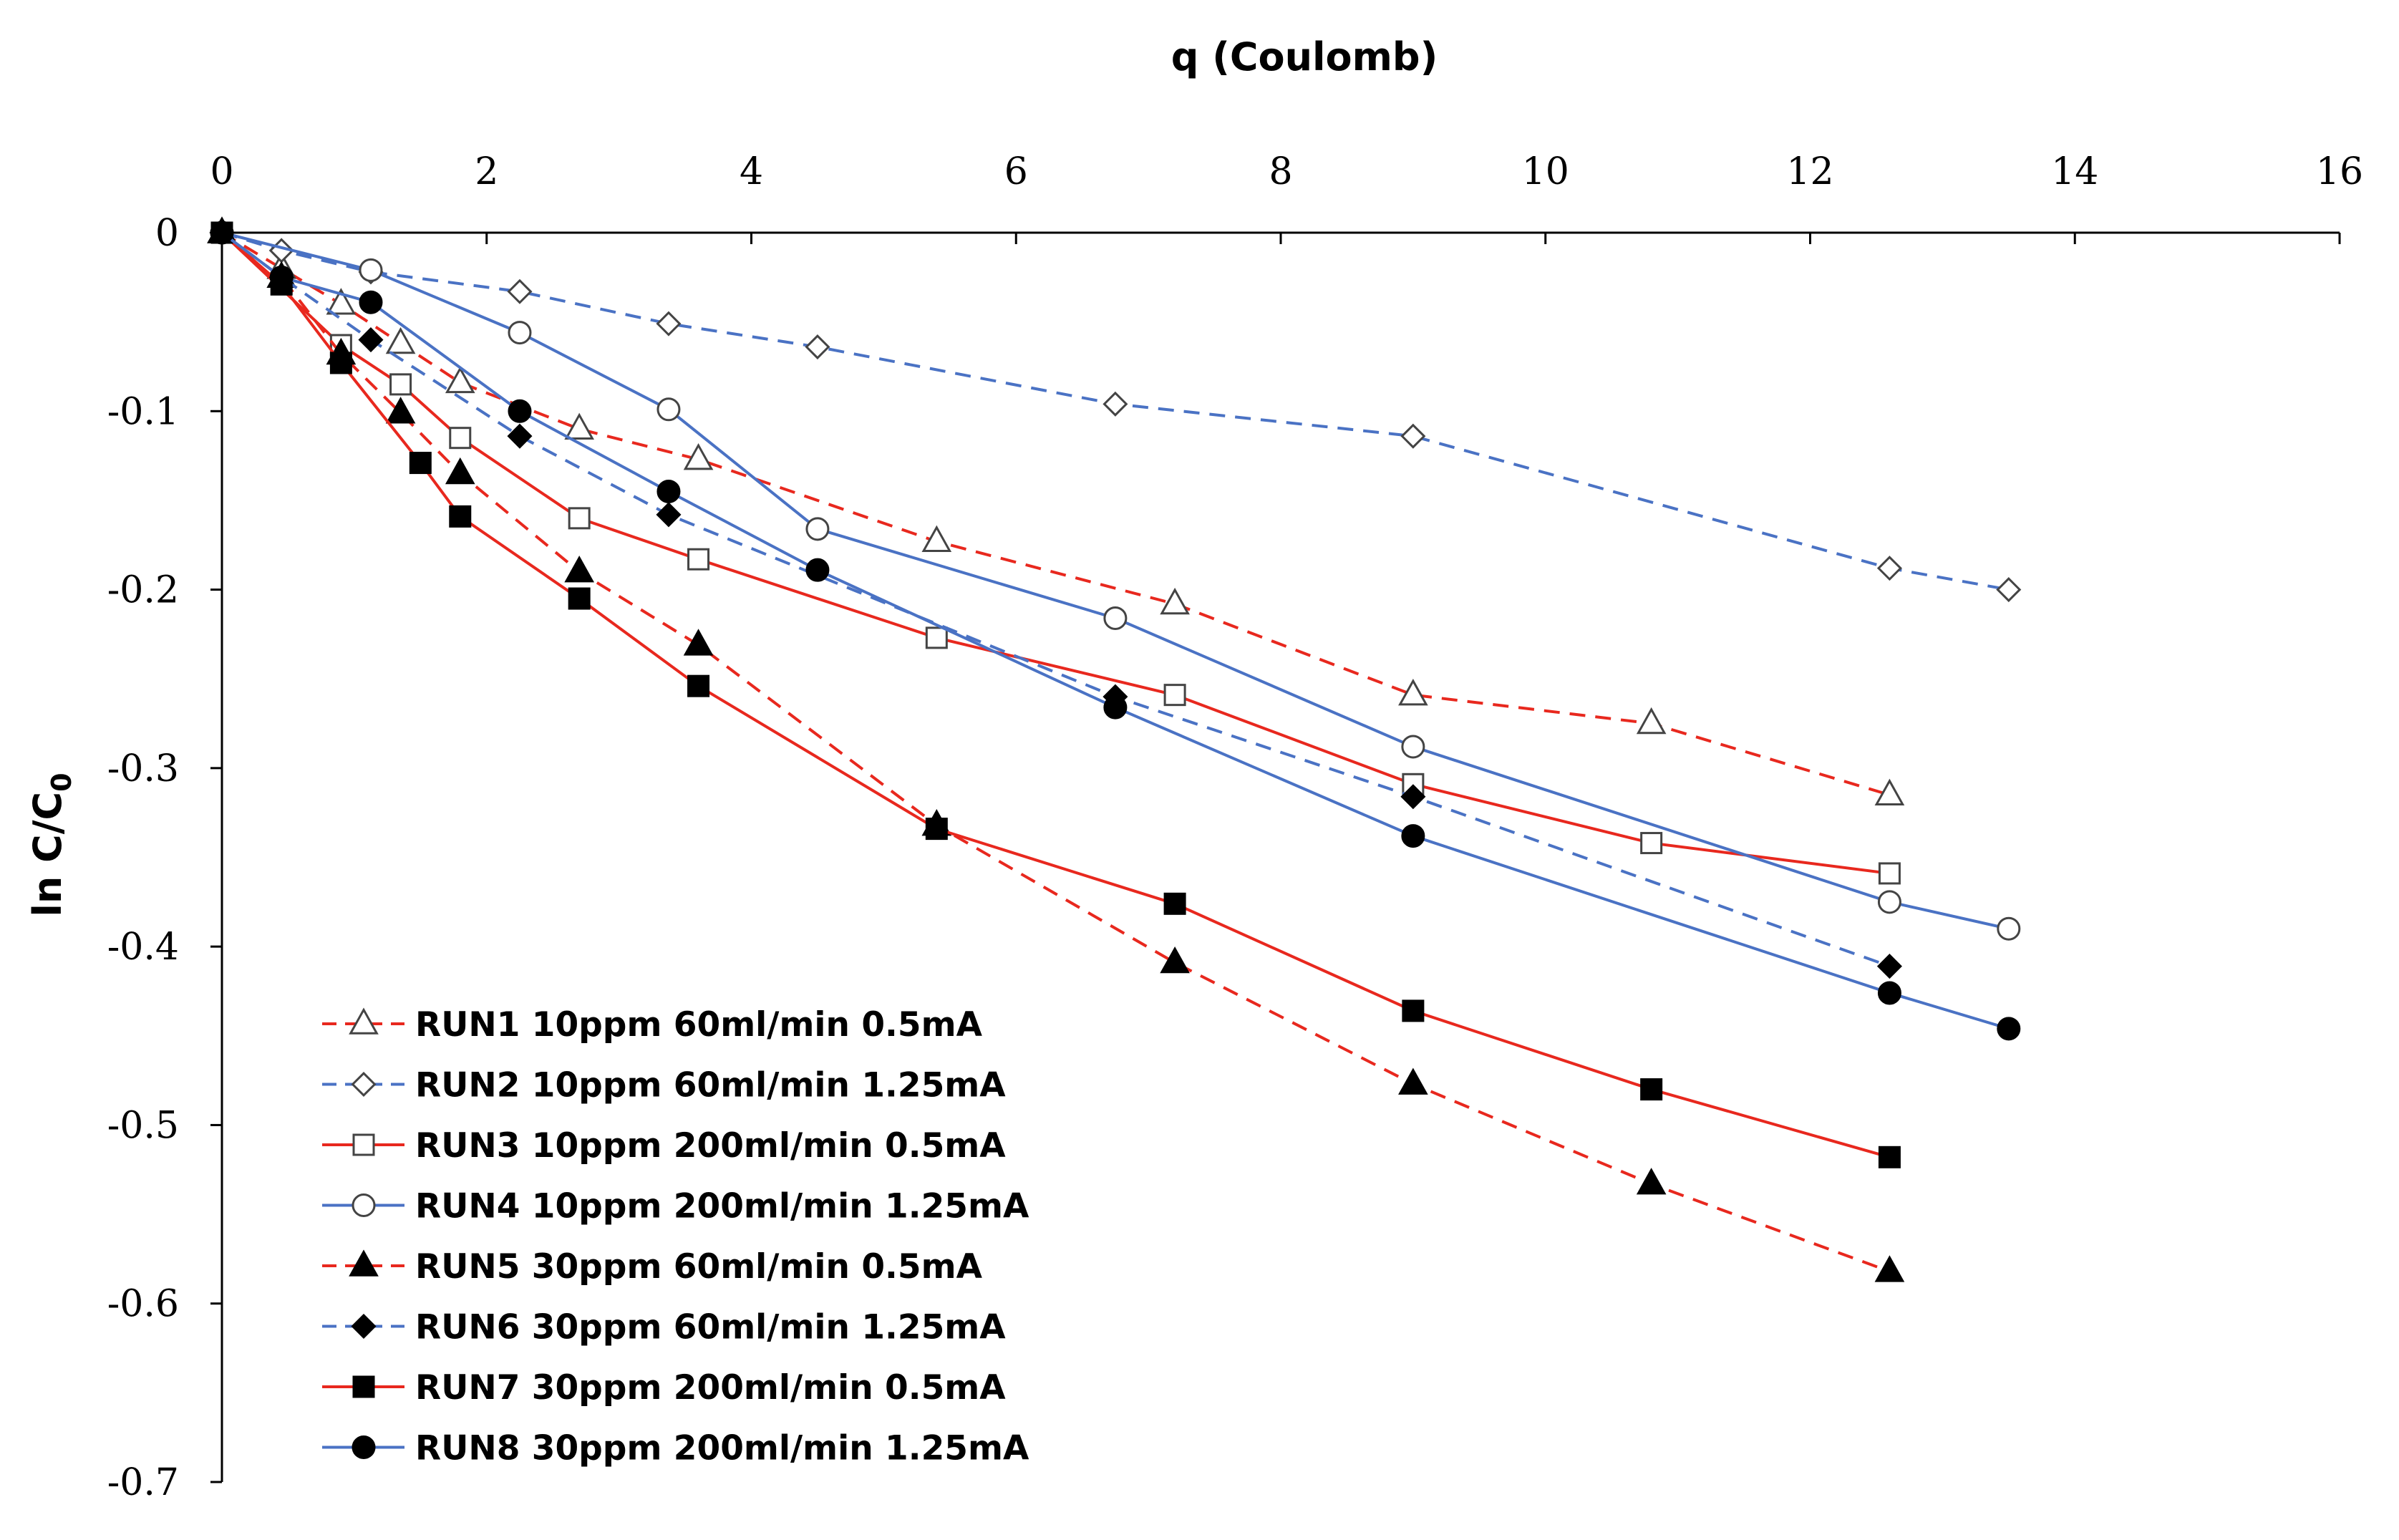  I want to click on x-tick-label: 14, so click(2074, 172).